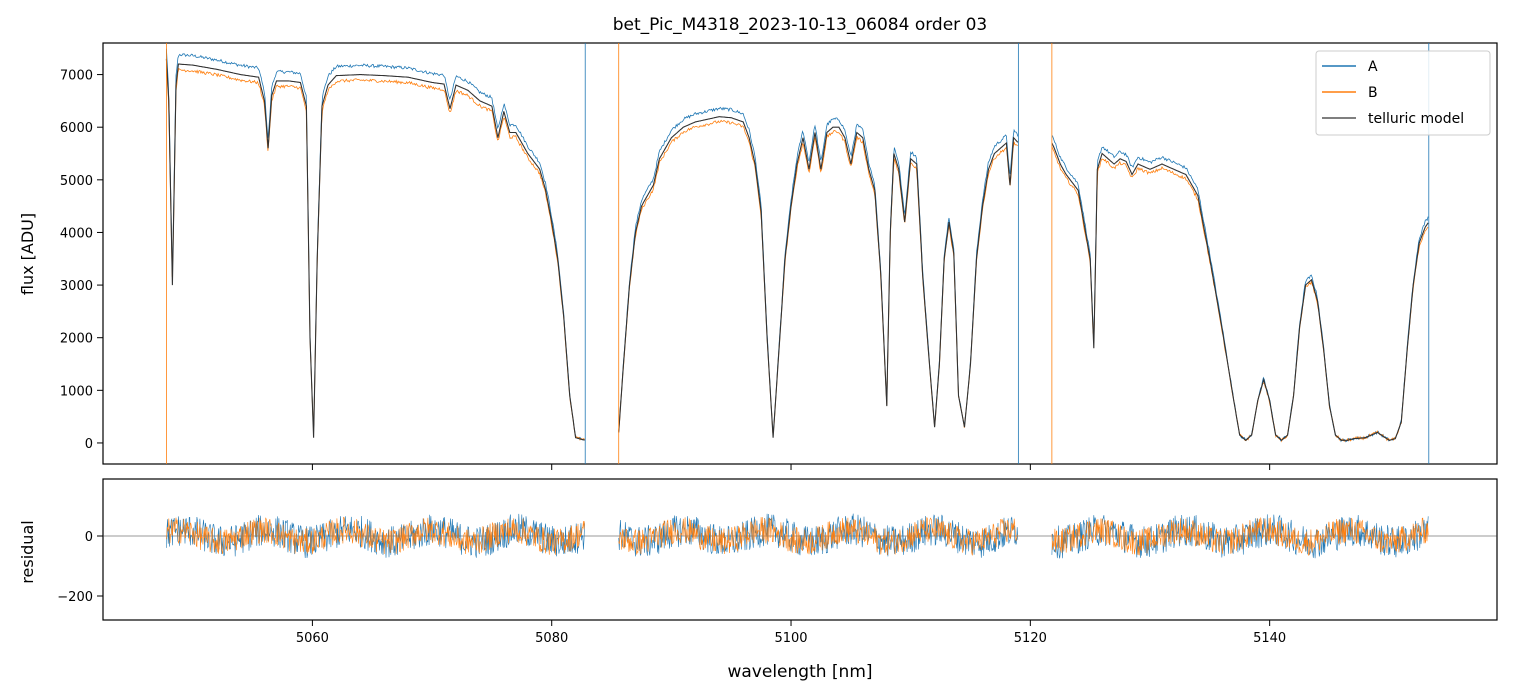 The image size is (1513, 696). Describe the element at coordinates (76, 286) in the screenshot. I see `flux-y-tick-label: 3000` at that location.